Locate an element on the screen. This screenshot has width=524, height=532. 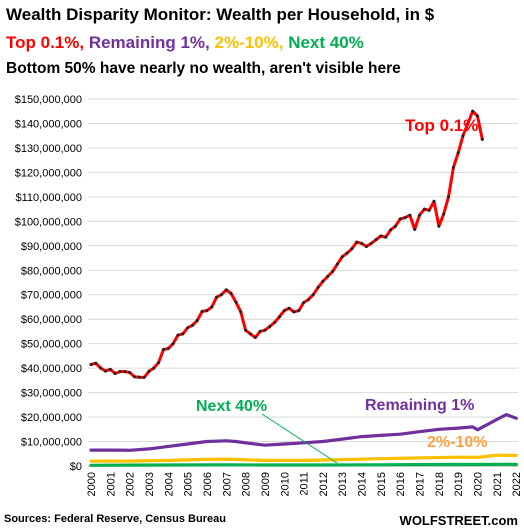
annotation-label: Next 40% is located at coordinates (231, 406).